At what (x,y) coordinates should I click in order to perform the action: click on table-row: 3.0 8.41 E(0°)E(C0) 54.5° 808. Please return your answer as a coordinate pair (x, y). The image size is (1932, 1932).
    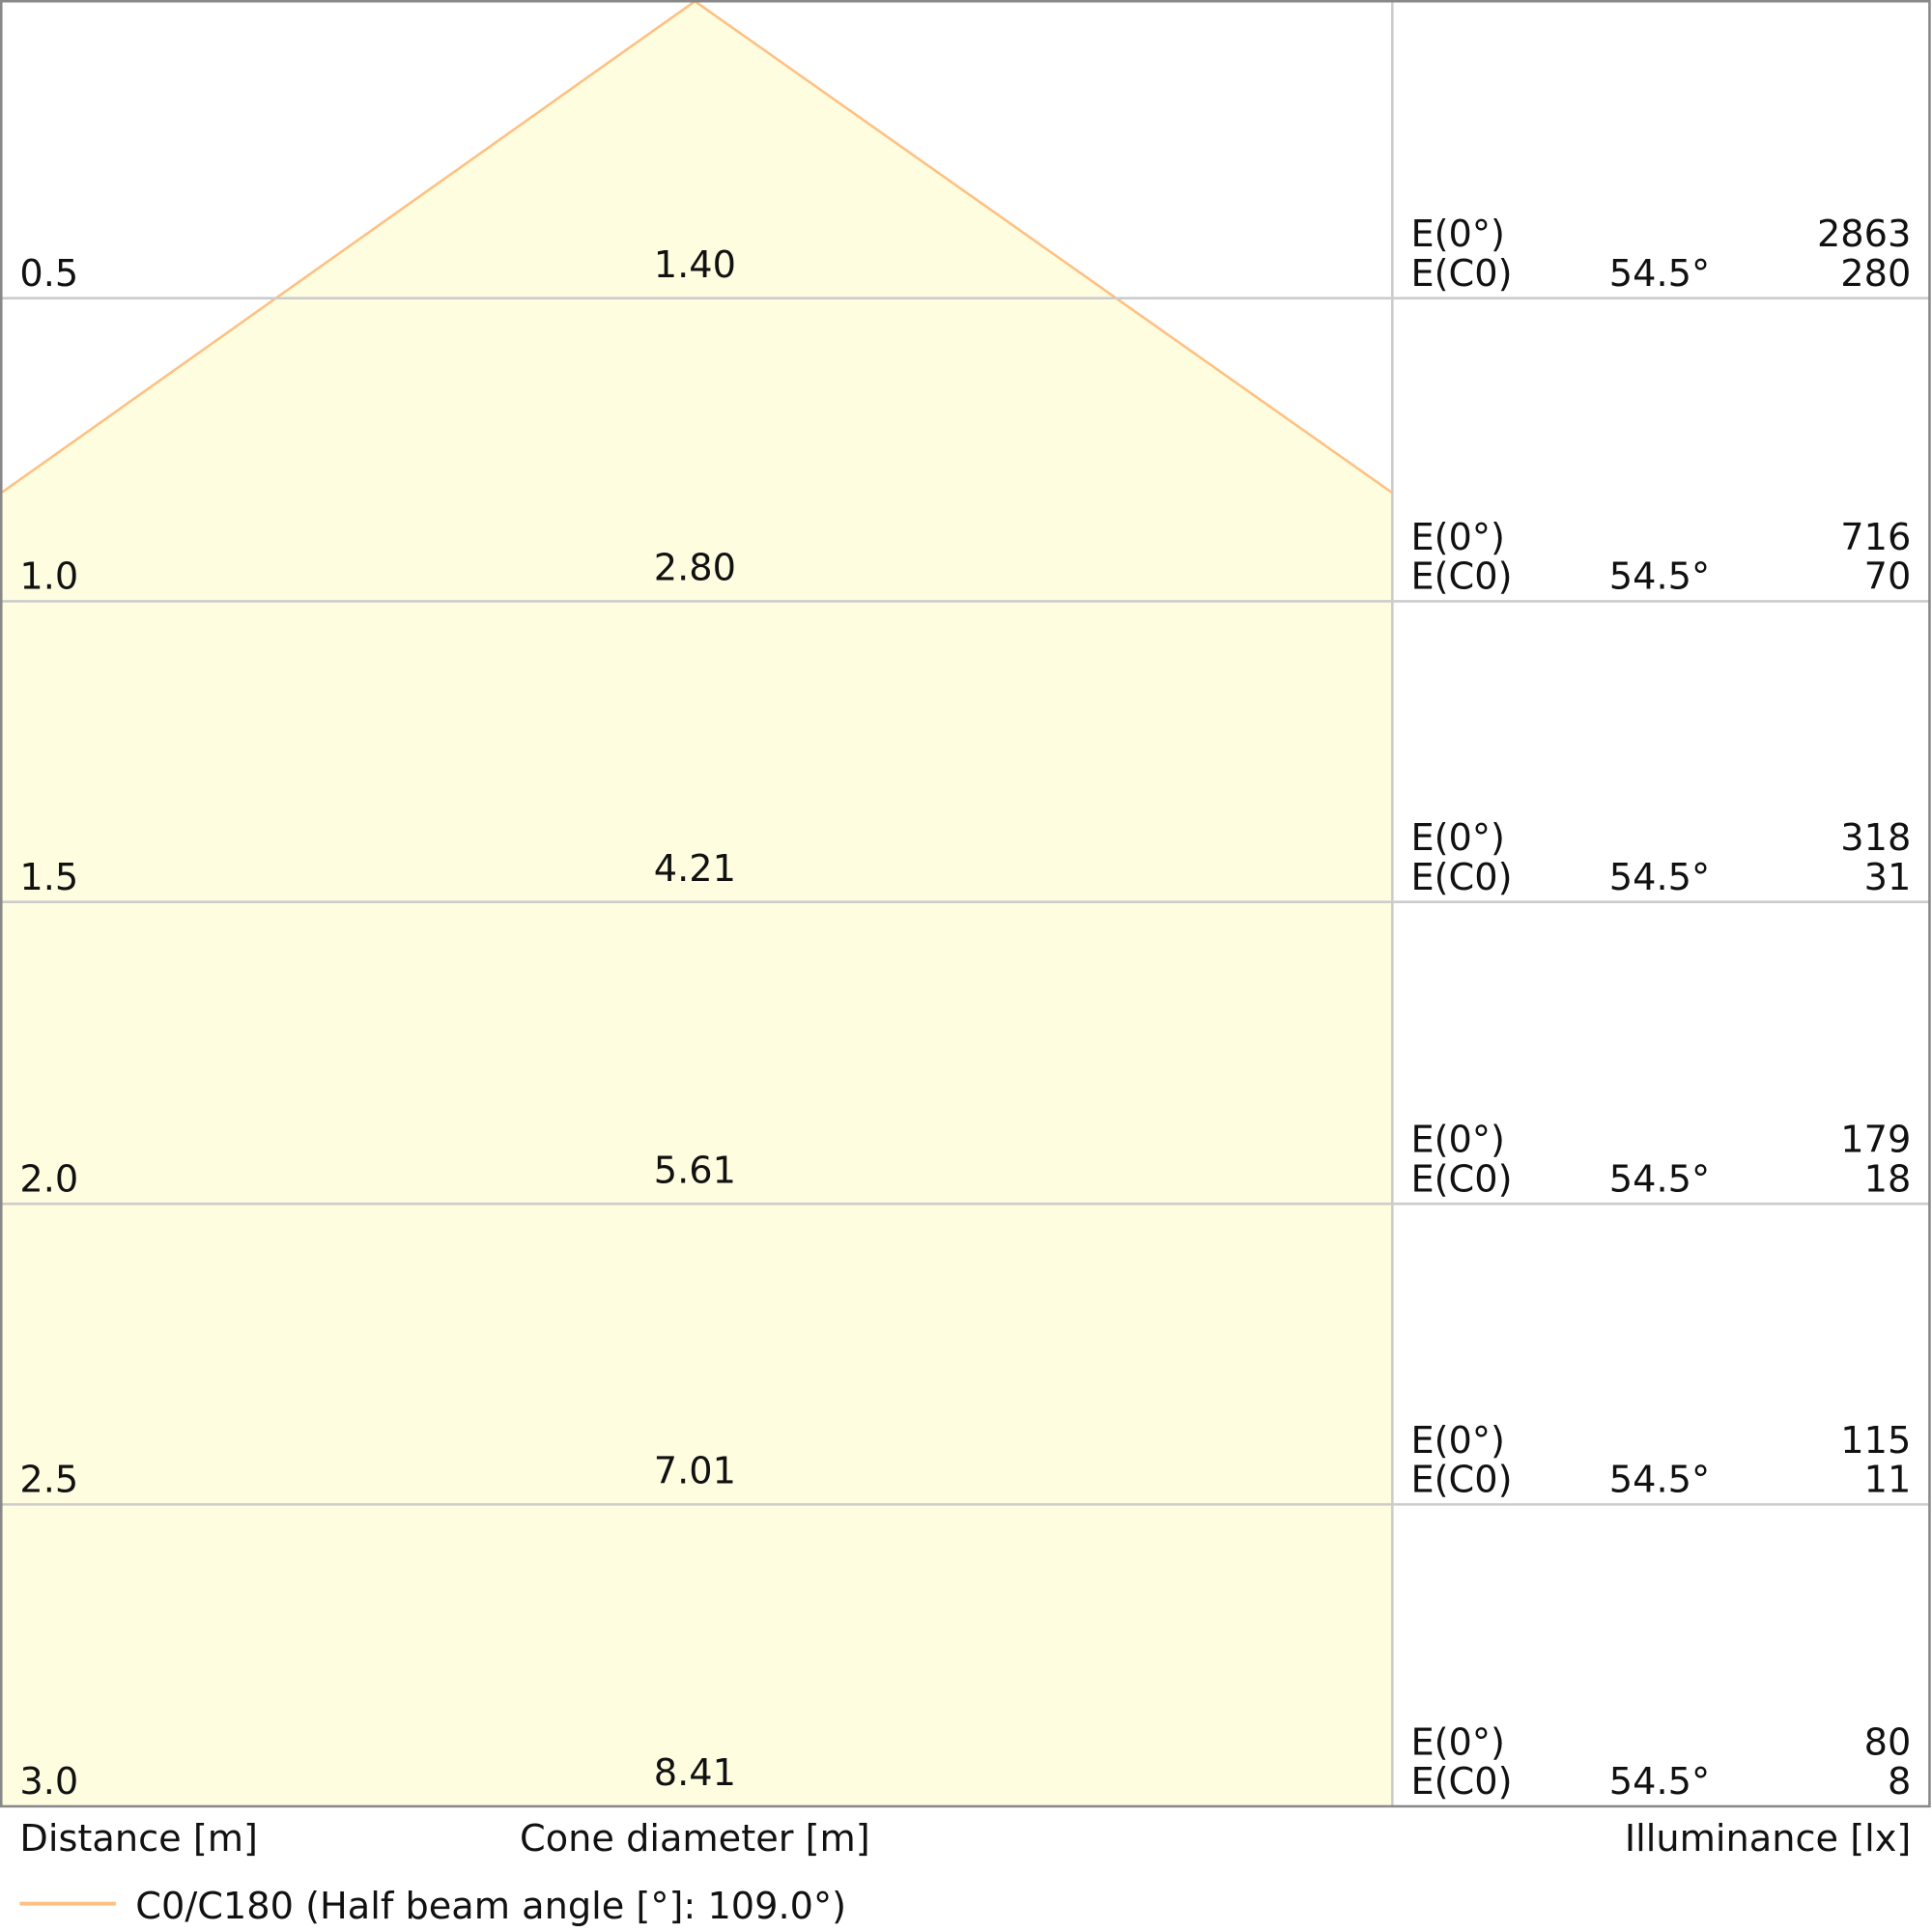
    Looking at the image, I should click on (965, 1762).